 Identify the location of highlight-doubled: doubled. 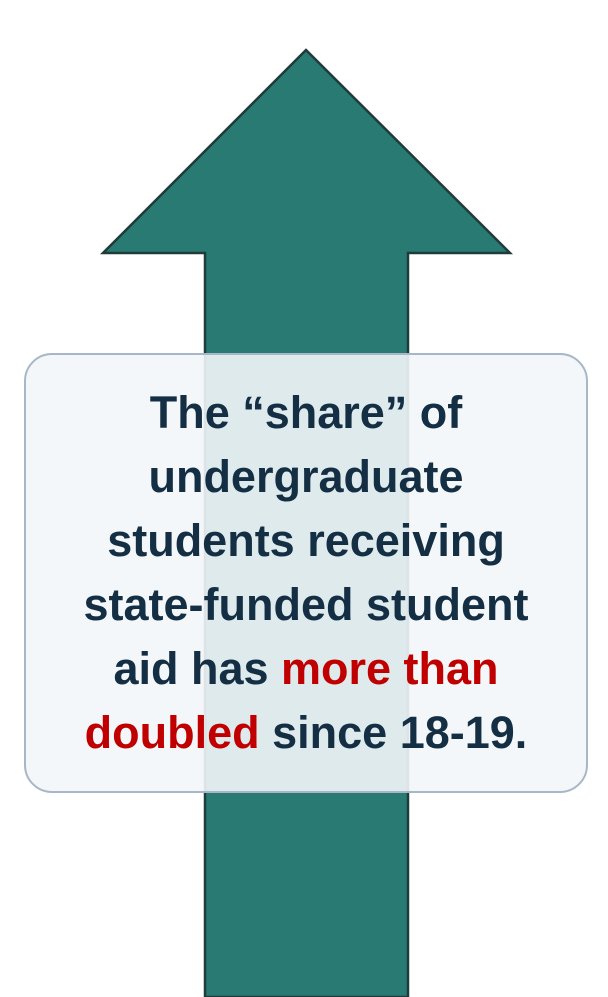
(172, 732).